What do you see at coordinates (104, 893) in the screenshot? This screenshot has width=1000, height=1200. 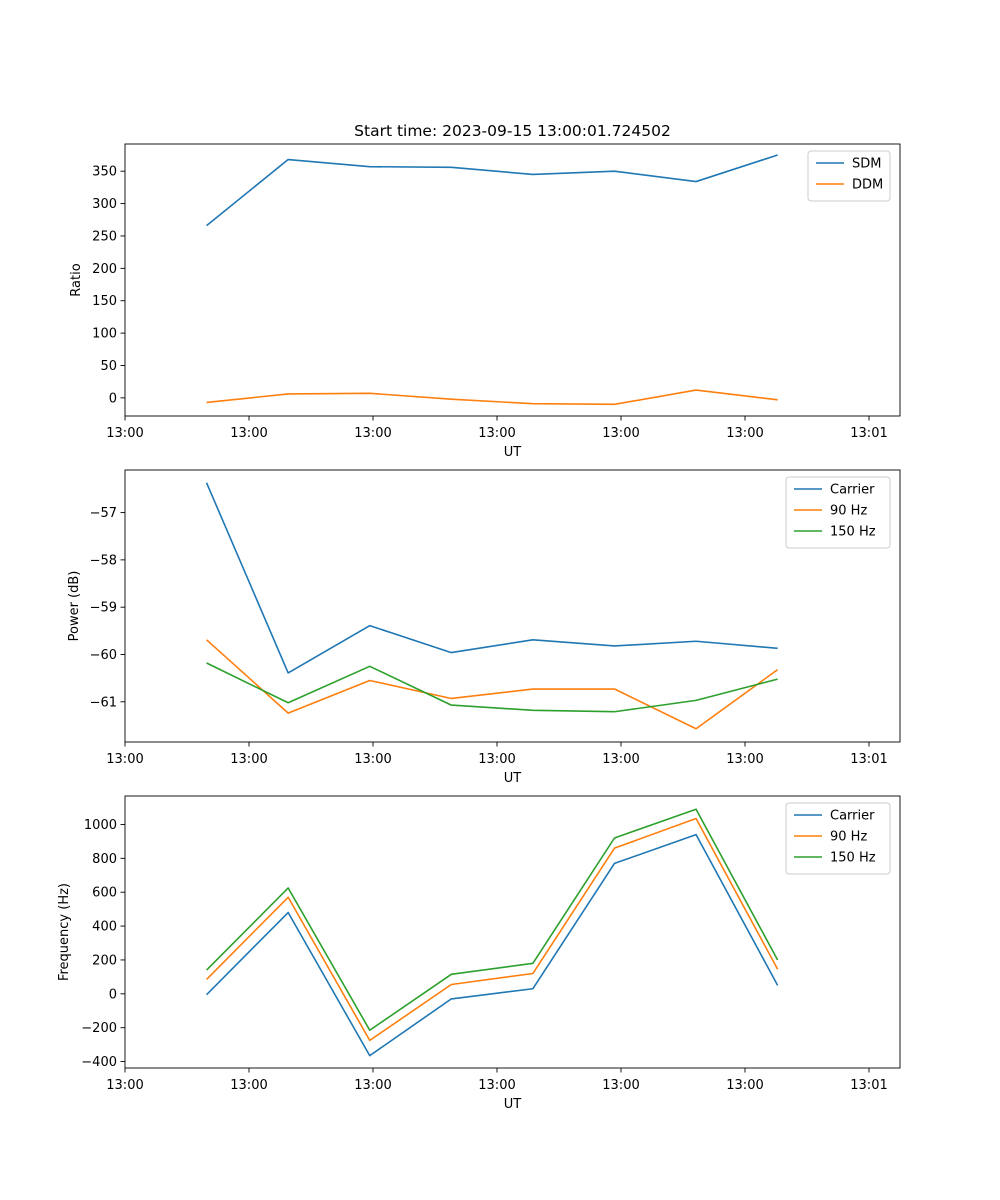 I see `y-tick-label: 600` at bounding box center [104, 893].